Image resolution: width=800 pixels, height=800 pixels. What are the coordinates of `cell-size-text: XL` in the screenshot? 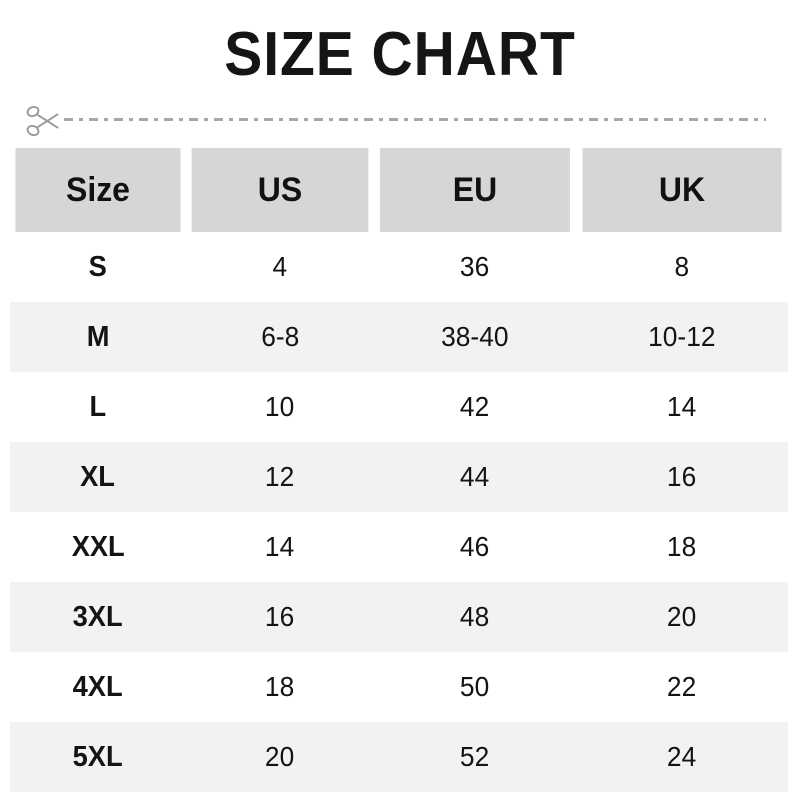 It's located at (98, 476).